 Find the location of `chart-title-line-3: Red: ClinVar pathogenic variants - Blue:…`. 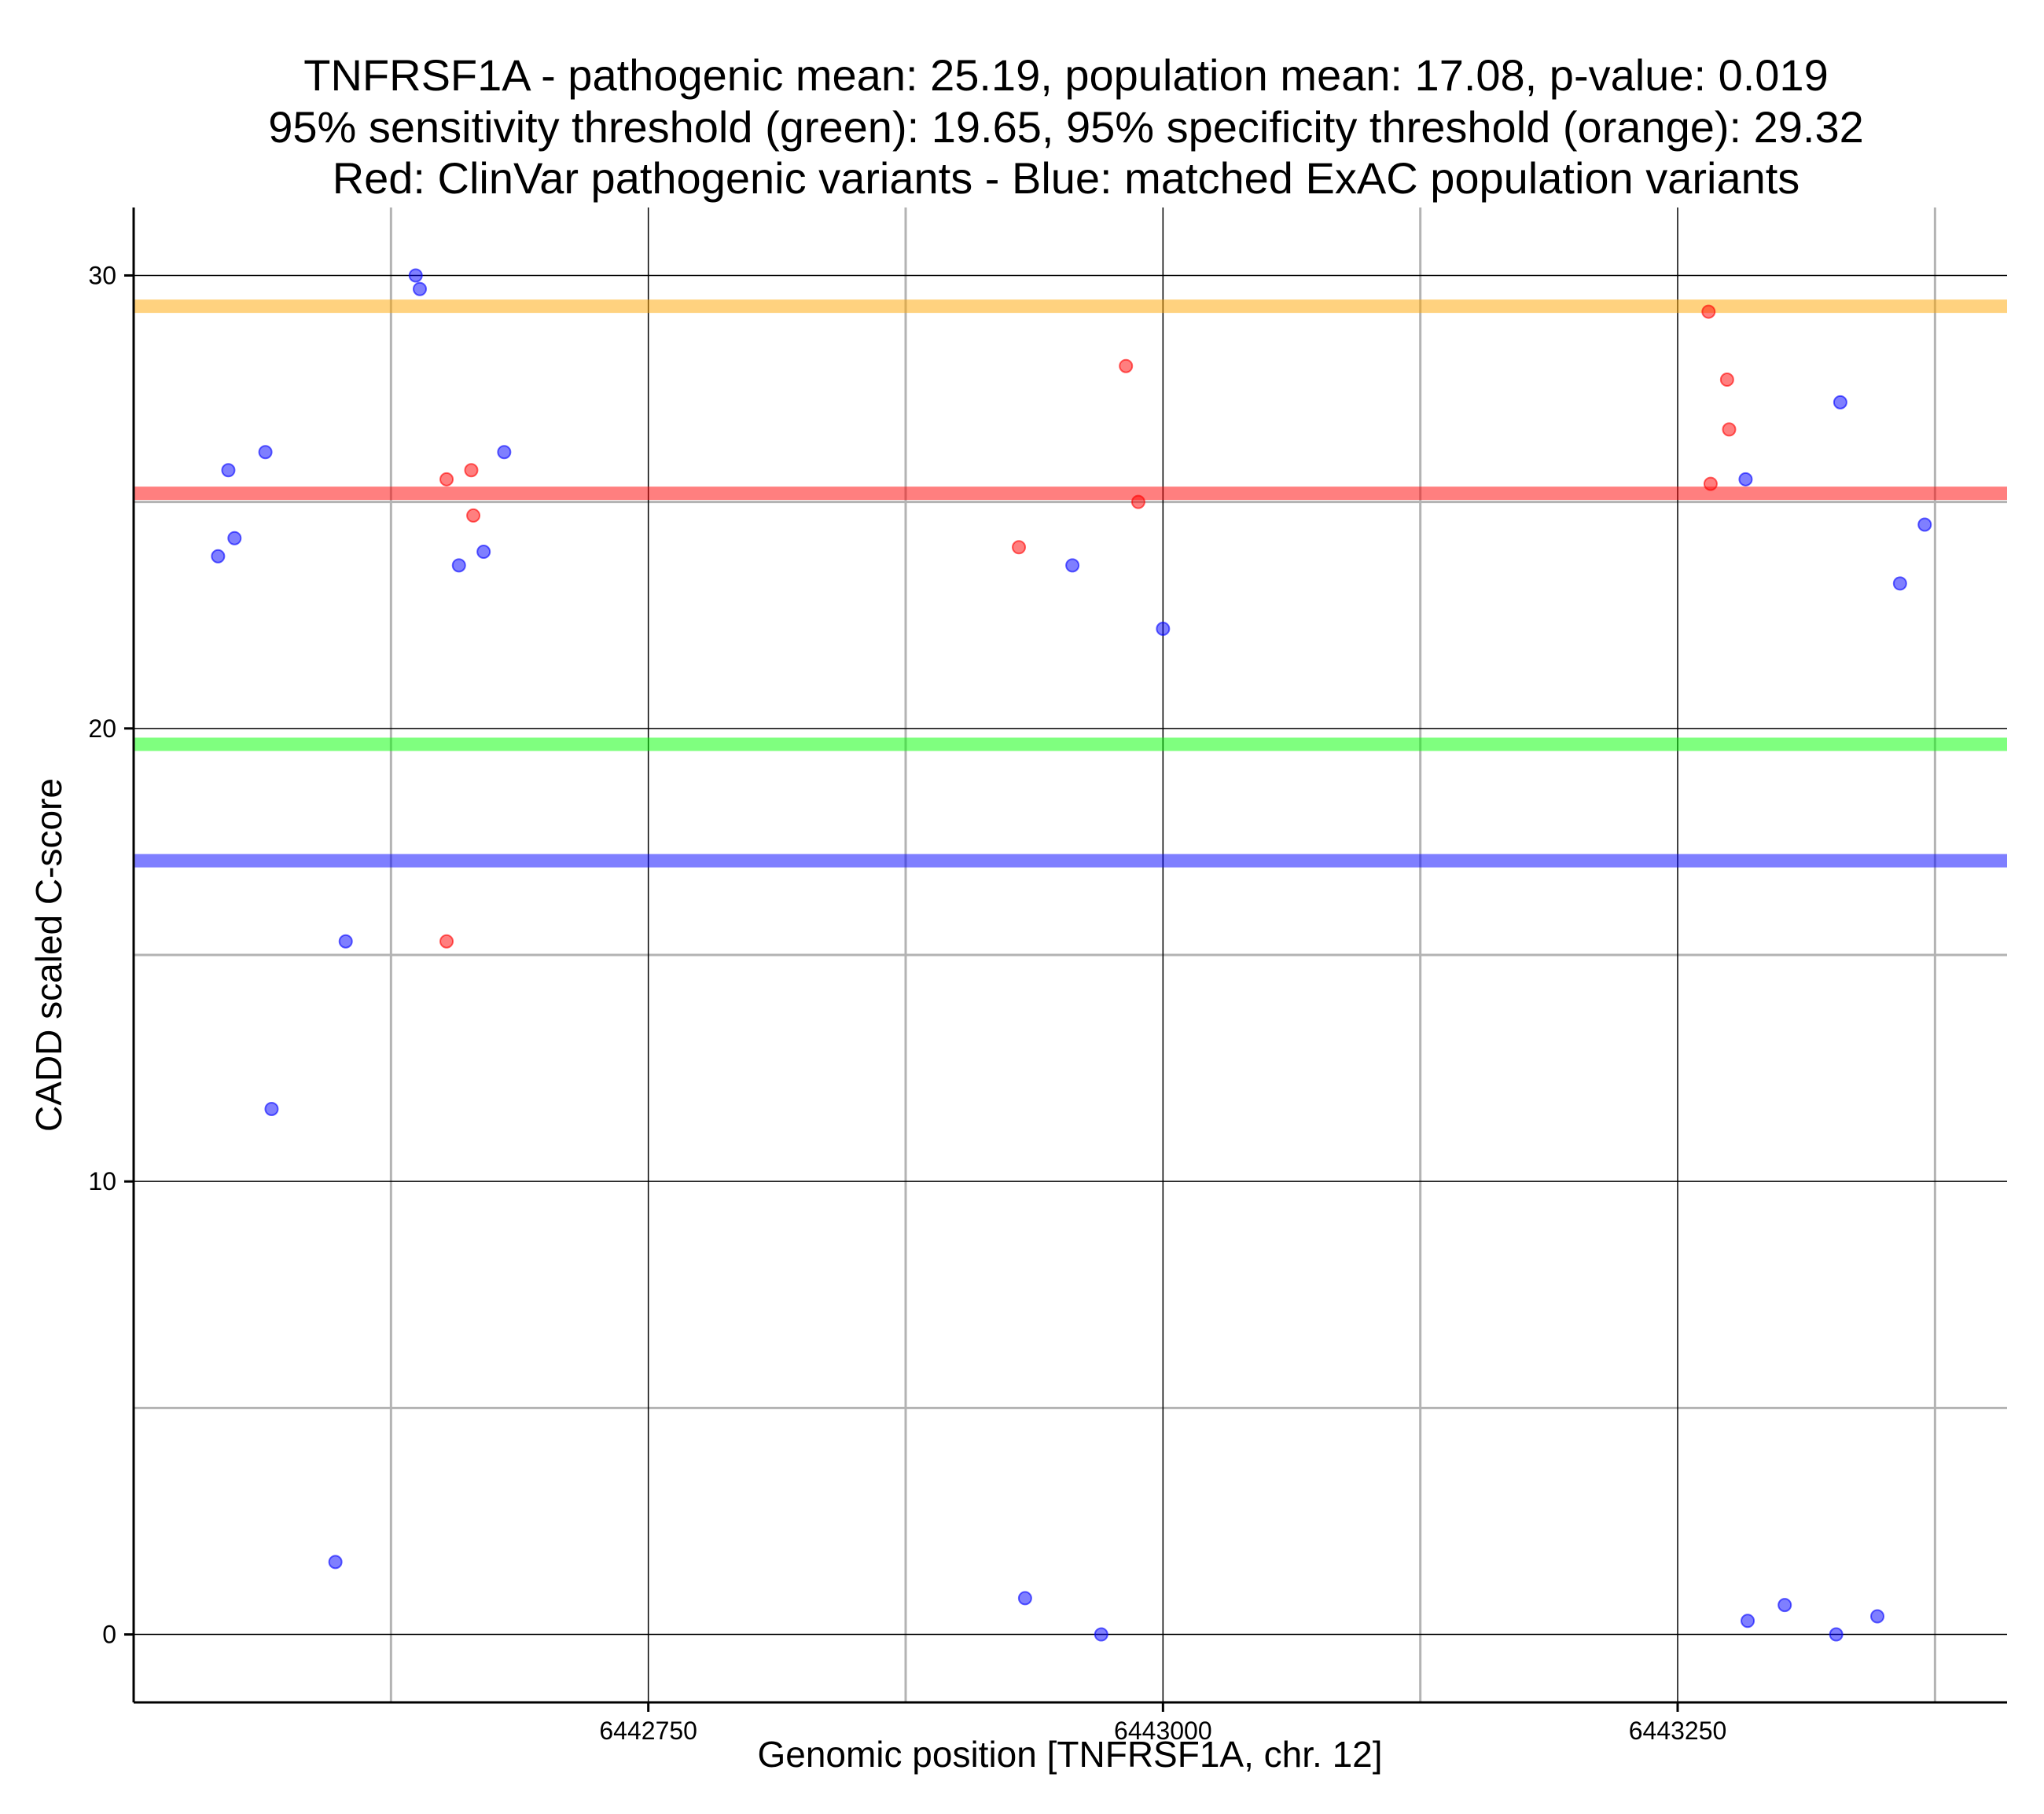

chart-title-line-3: Red: ClinVar pathogenic variants - Blue:… is located at coordinates (1067, 178).